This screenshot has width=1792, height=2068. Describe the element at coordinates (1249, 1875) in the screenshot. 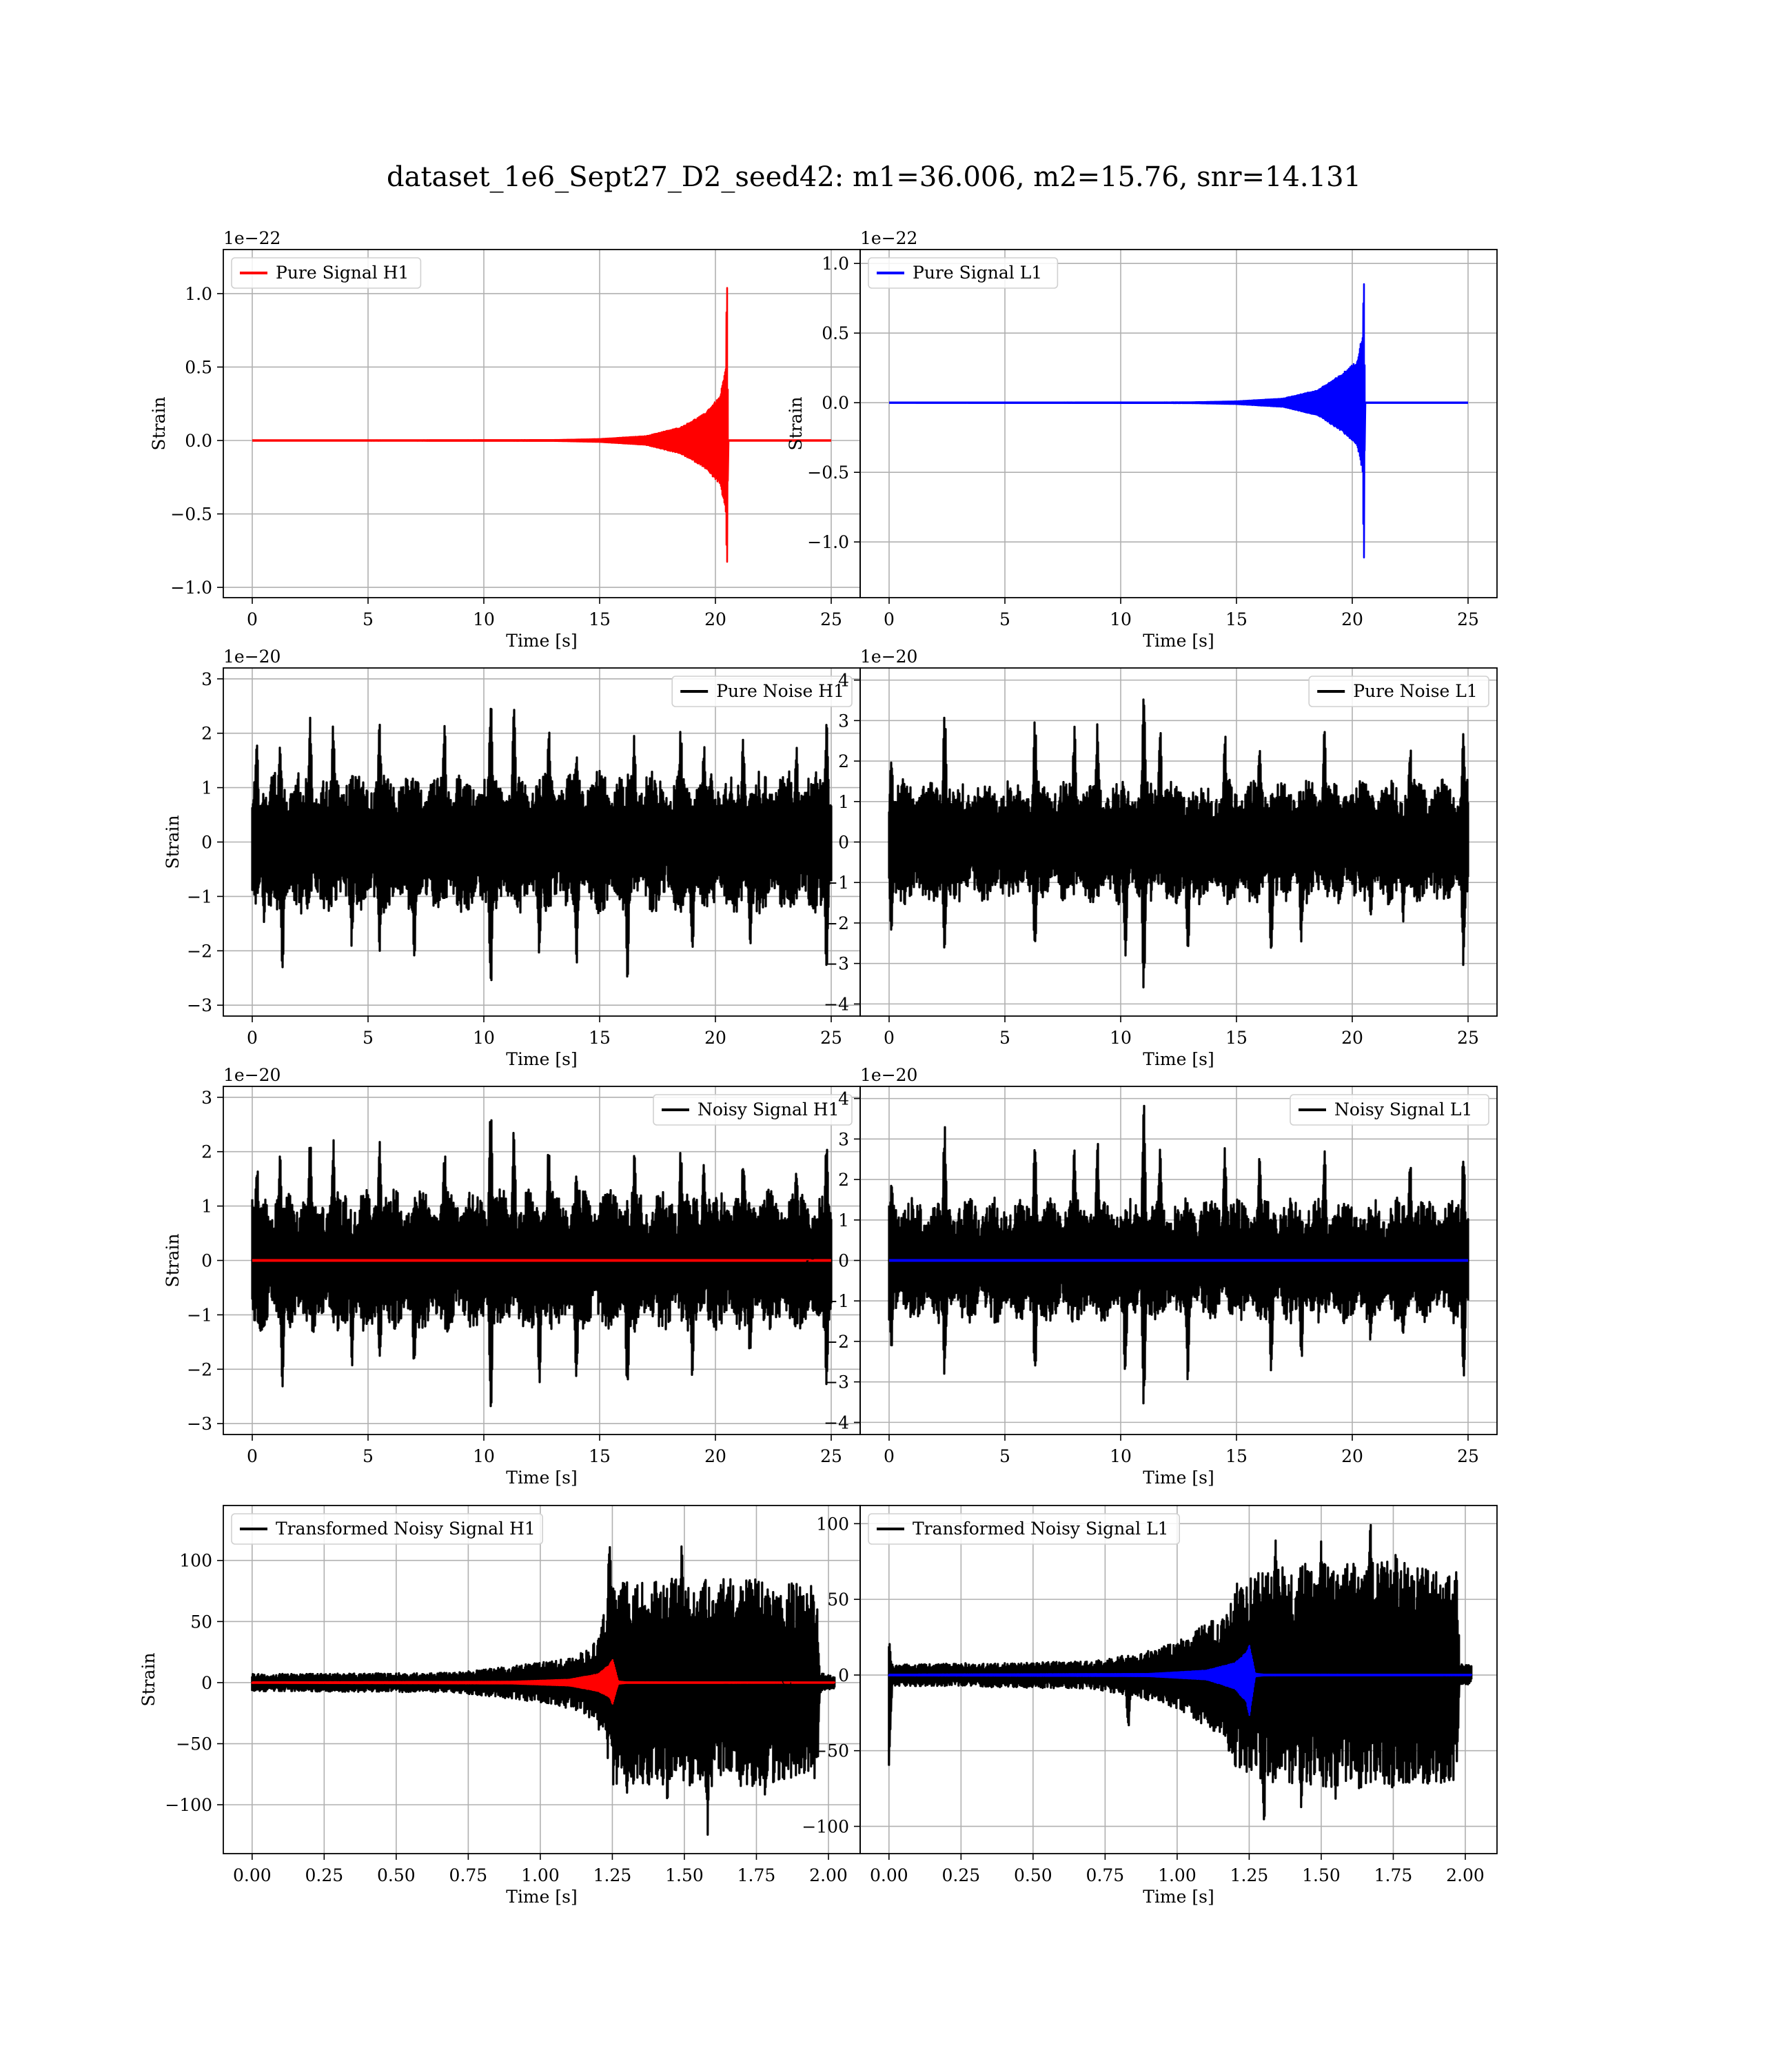

I see `x-tick-label: 1.25` at that location.